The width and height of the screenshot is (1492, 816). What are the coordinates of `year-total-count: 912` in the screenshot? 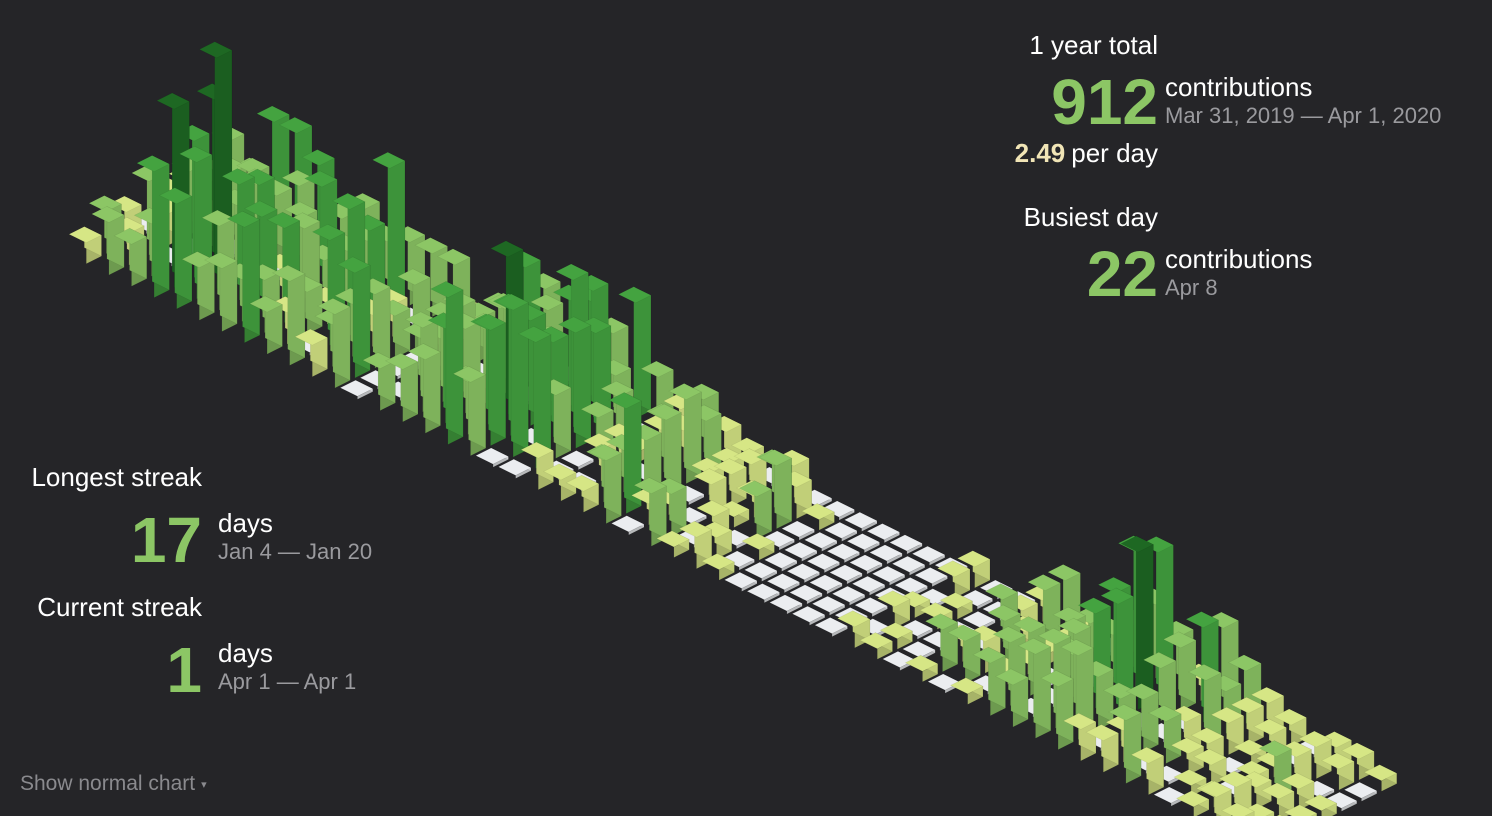 It's located at (1104, 102).